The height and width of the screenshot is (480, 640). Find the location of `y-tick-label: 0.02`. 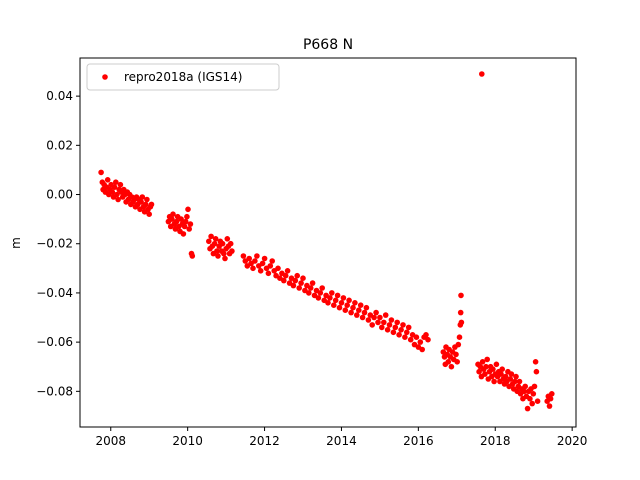

y-tick-label: 0.02 is located at coordinates (59, 145).